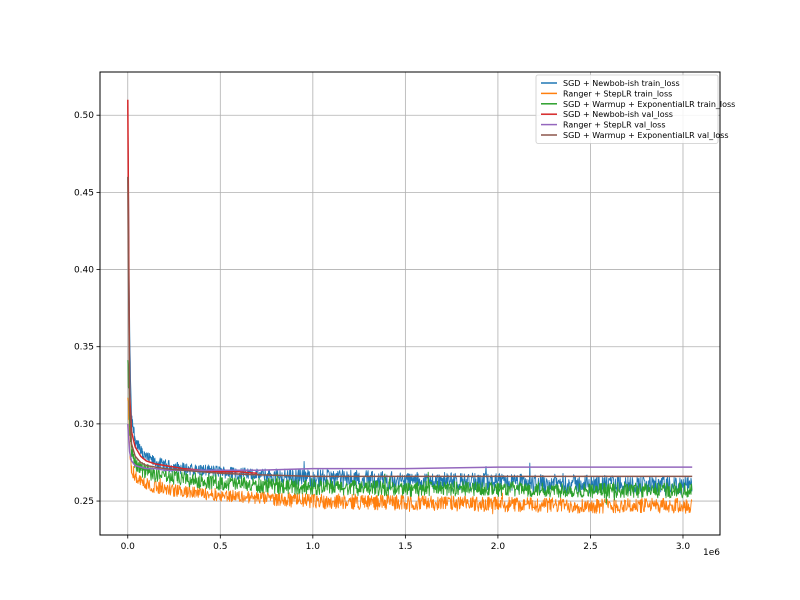 This screenshot has width=800, height=600. I want to click on y-tick-label: 0.50, so click(84, 116).